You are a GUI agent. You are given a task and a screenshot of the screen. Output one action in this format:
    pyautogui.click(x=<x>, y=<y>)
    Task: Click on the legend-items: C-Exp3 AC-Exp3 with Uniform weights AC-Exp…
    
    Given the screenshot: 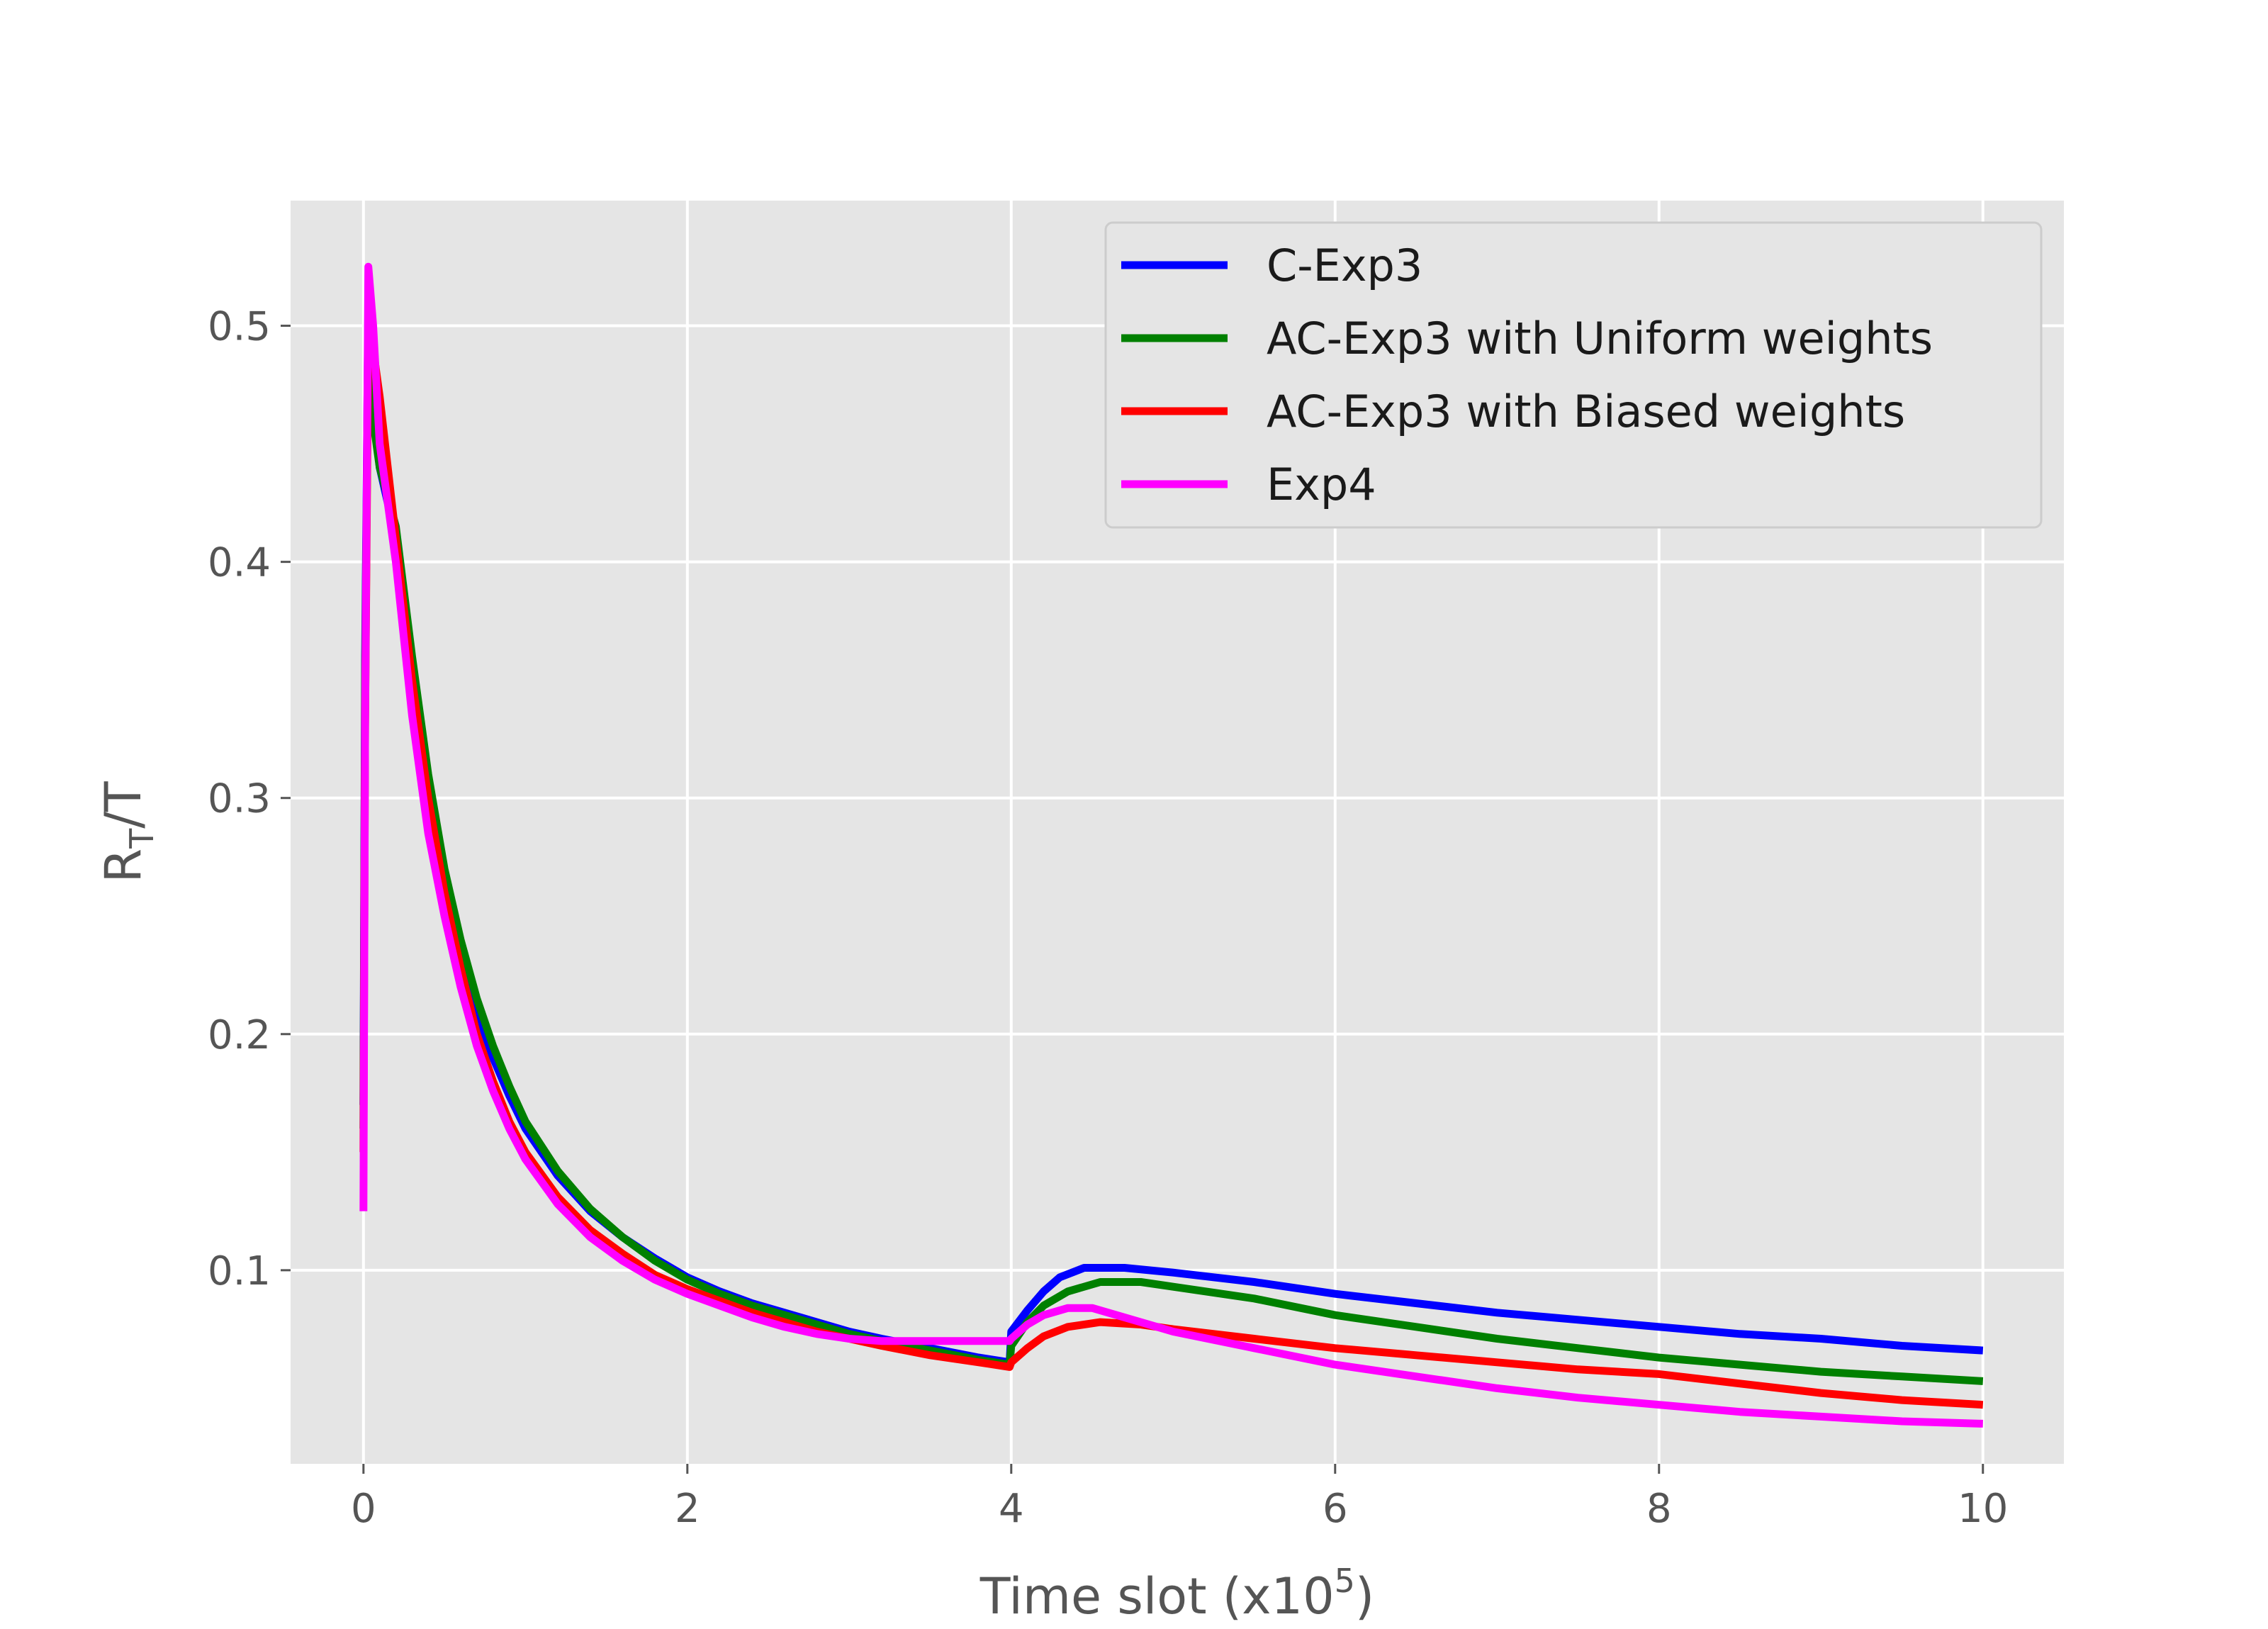 What is the action you would take?
    pyautogui.click(x=1527, y=375)
    